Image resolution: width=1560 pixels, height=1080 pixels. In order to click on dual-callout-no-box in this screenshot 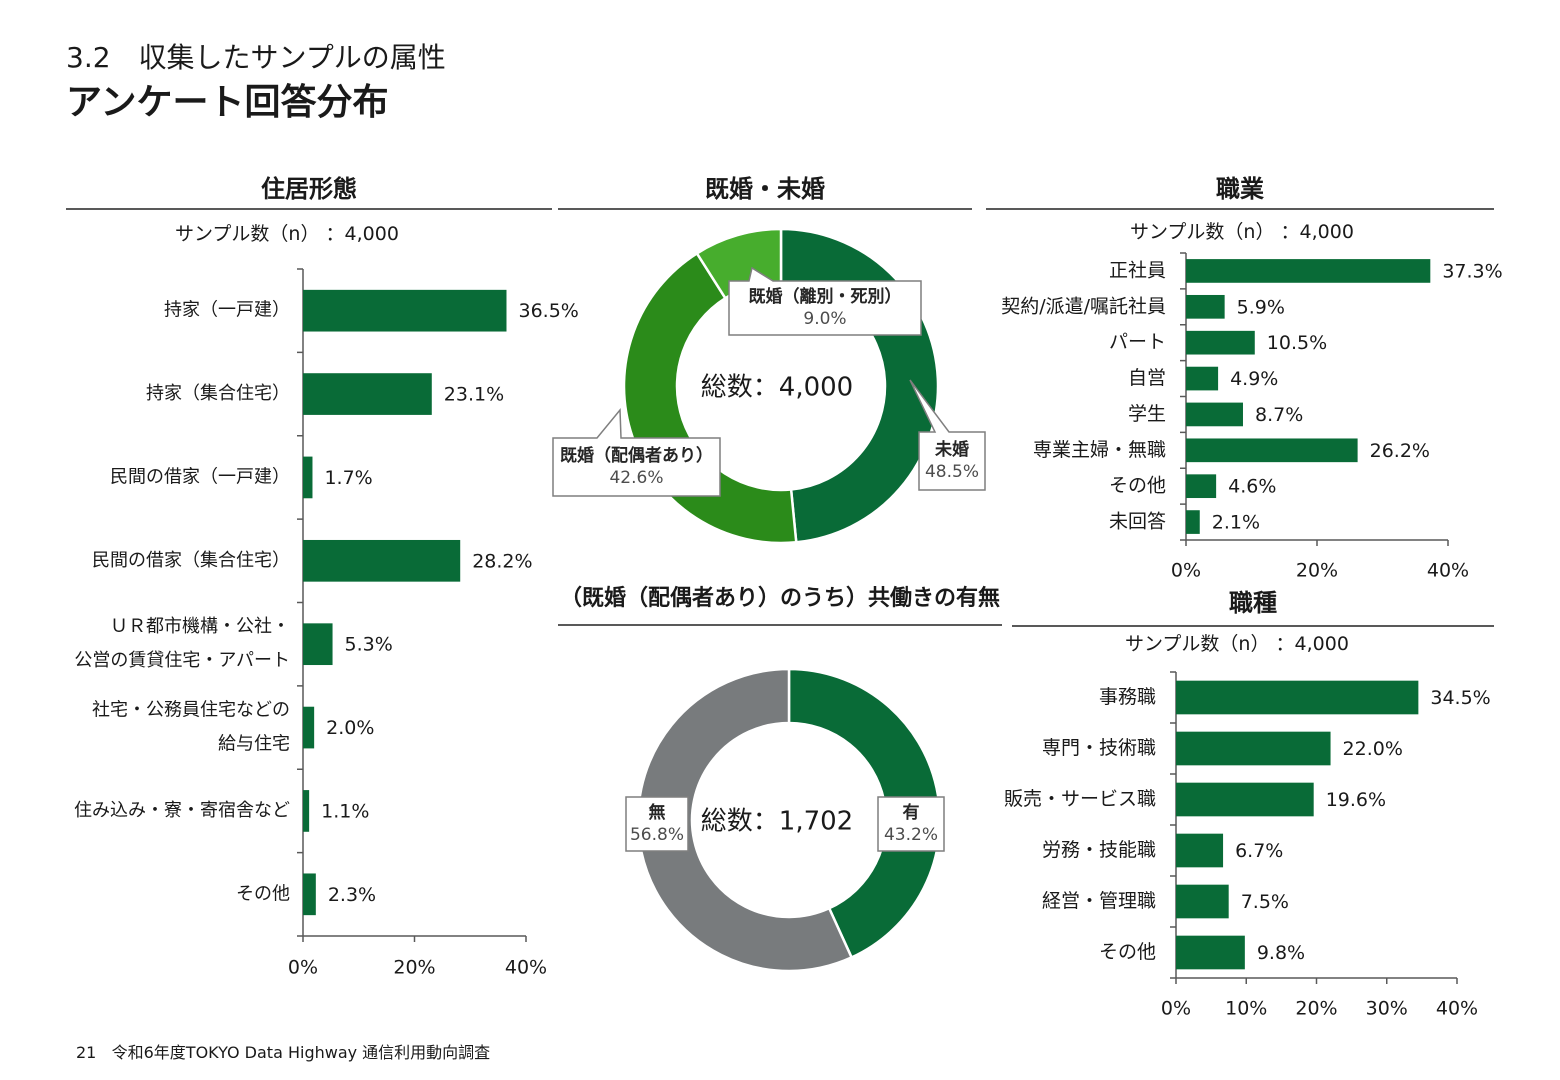, I will do `click(657, 824)`.